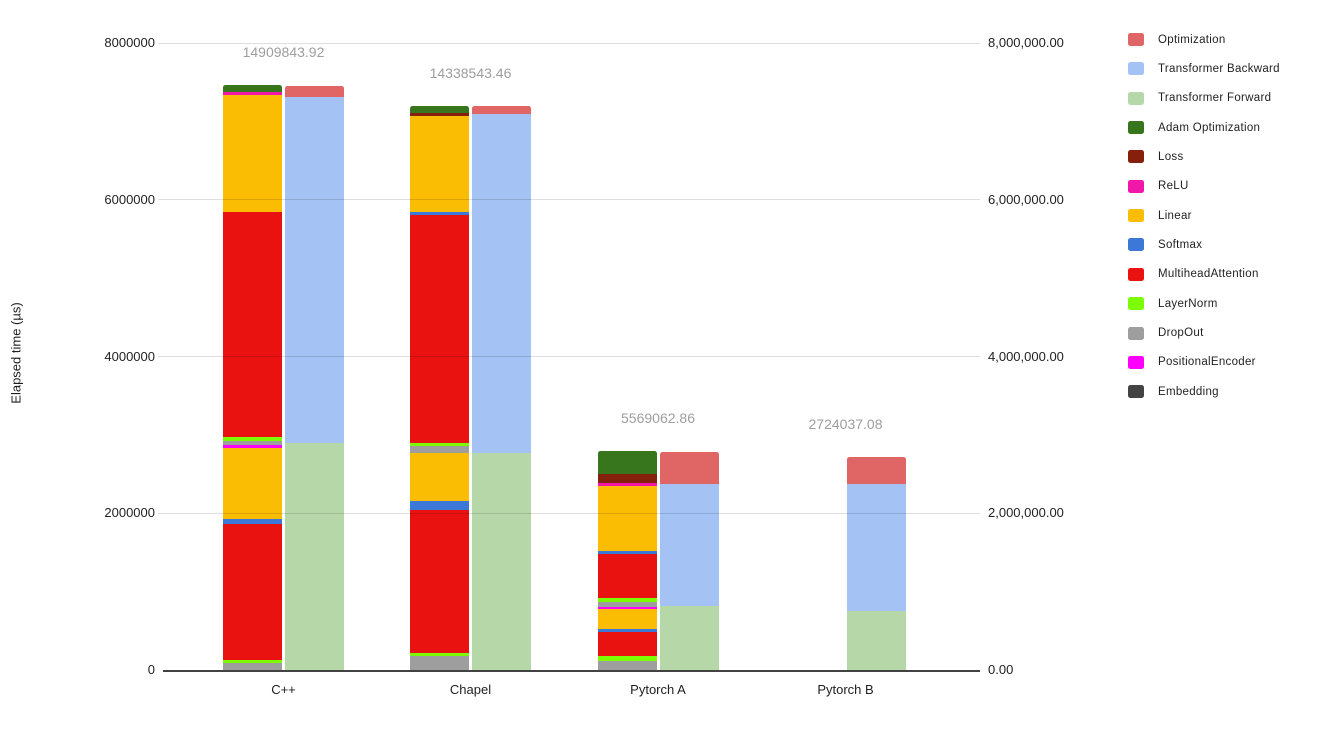 The width and height of the screenshot is (1340, 735). I want to click on legend-item-dropout: DropOut, so click(1166, 333).